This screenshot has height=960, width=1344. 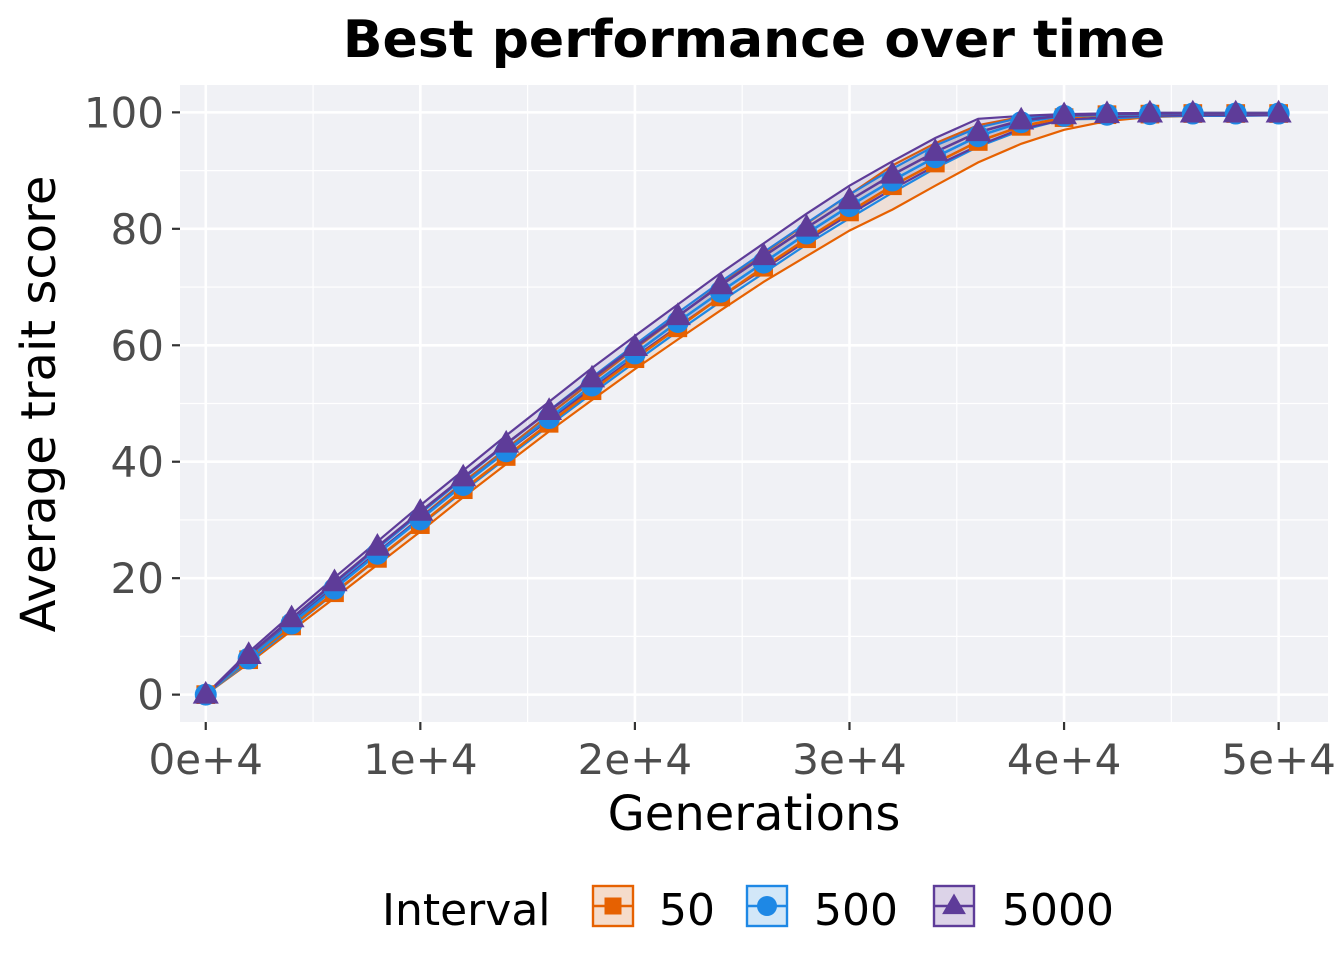 What do you see at coordinates (849, 759) in the screenshot?
I see `x-tick-label: 3e+4` at bounding box center [849, 759].